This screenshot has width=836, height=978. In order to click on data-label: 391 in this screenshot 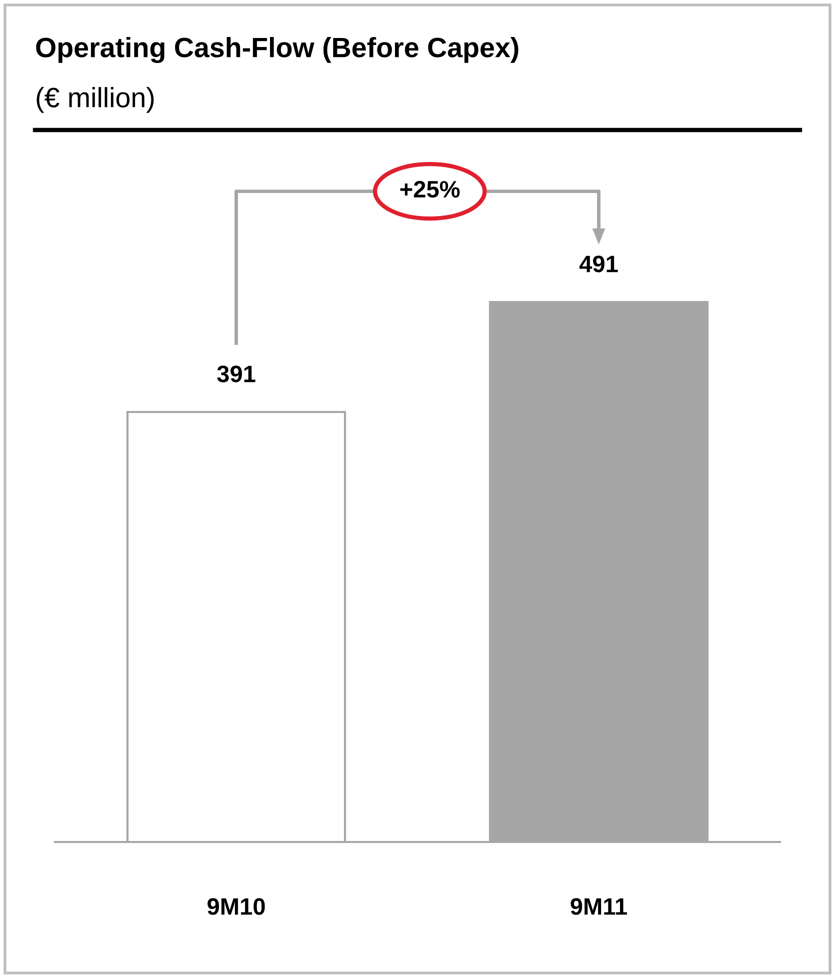, I will do `click(236, 374)`.